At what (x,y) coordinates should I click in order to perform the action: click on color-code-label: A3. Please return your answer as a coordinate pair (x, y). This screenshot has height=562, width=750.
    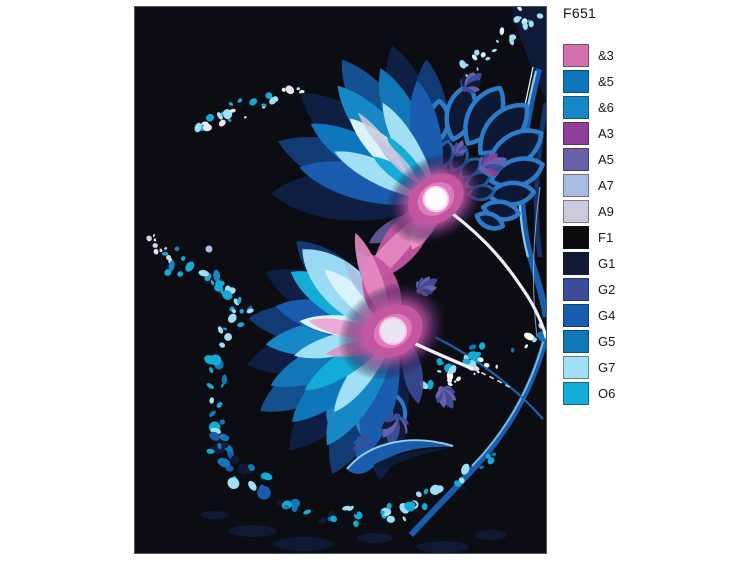
    Looking at the image, I should click on (606, 133).